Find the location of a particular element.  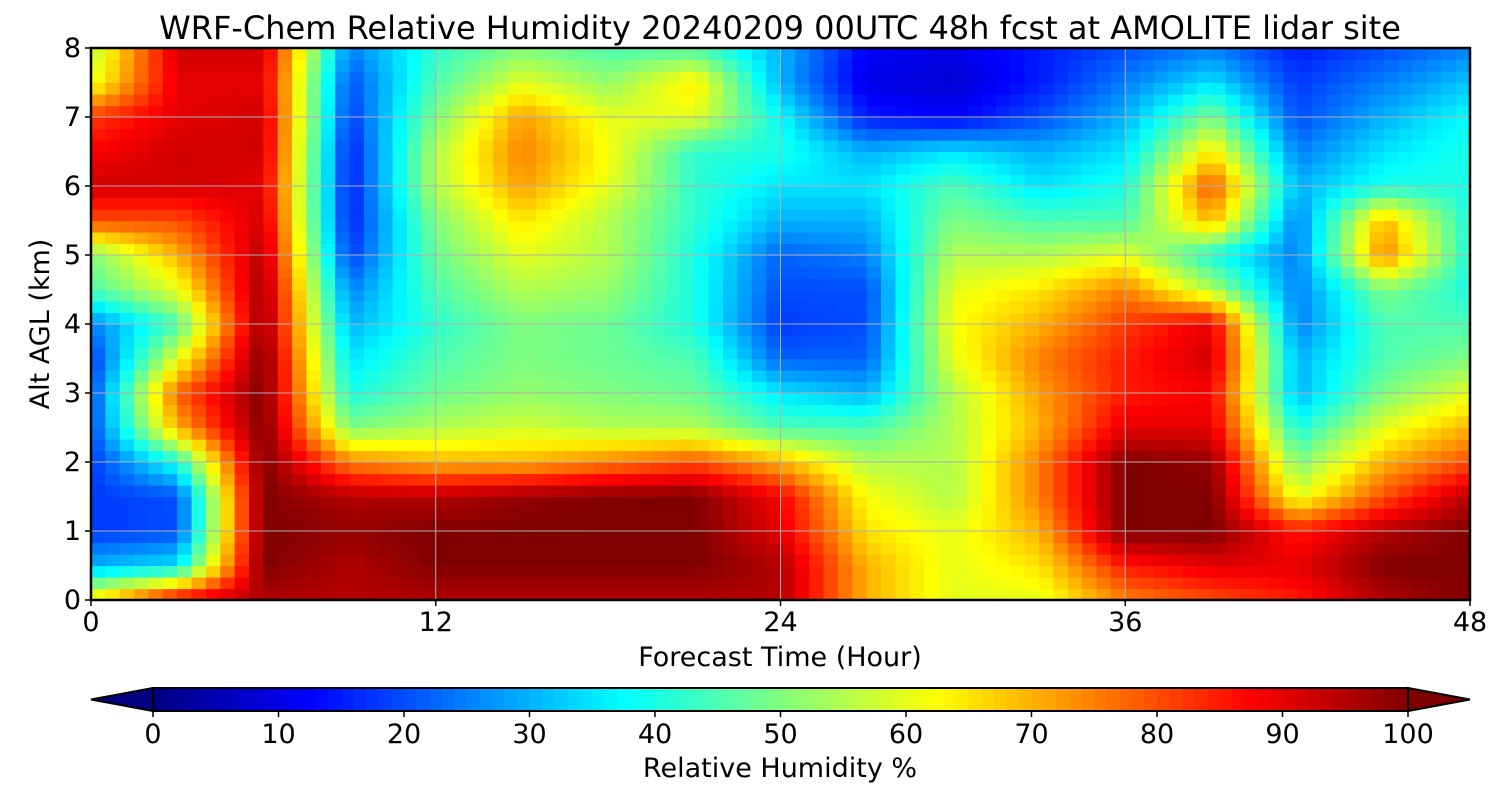

colorbar-tick-label: 0 is located at coordinates (152, 734).